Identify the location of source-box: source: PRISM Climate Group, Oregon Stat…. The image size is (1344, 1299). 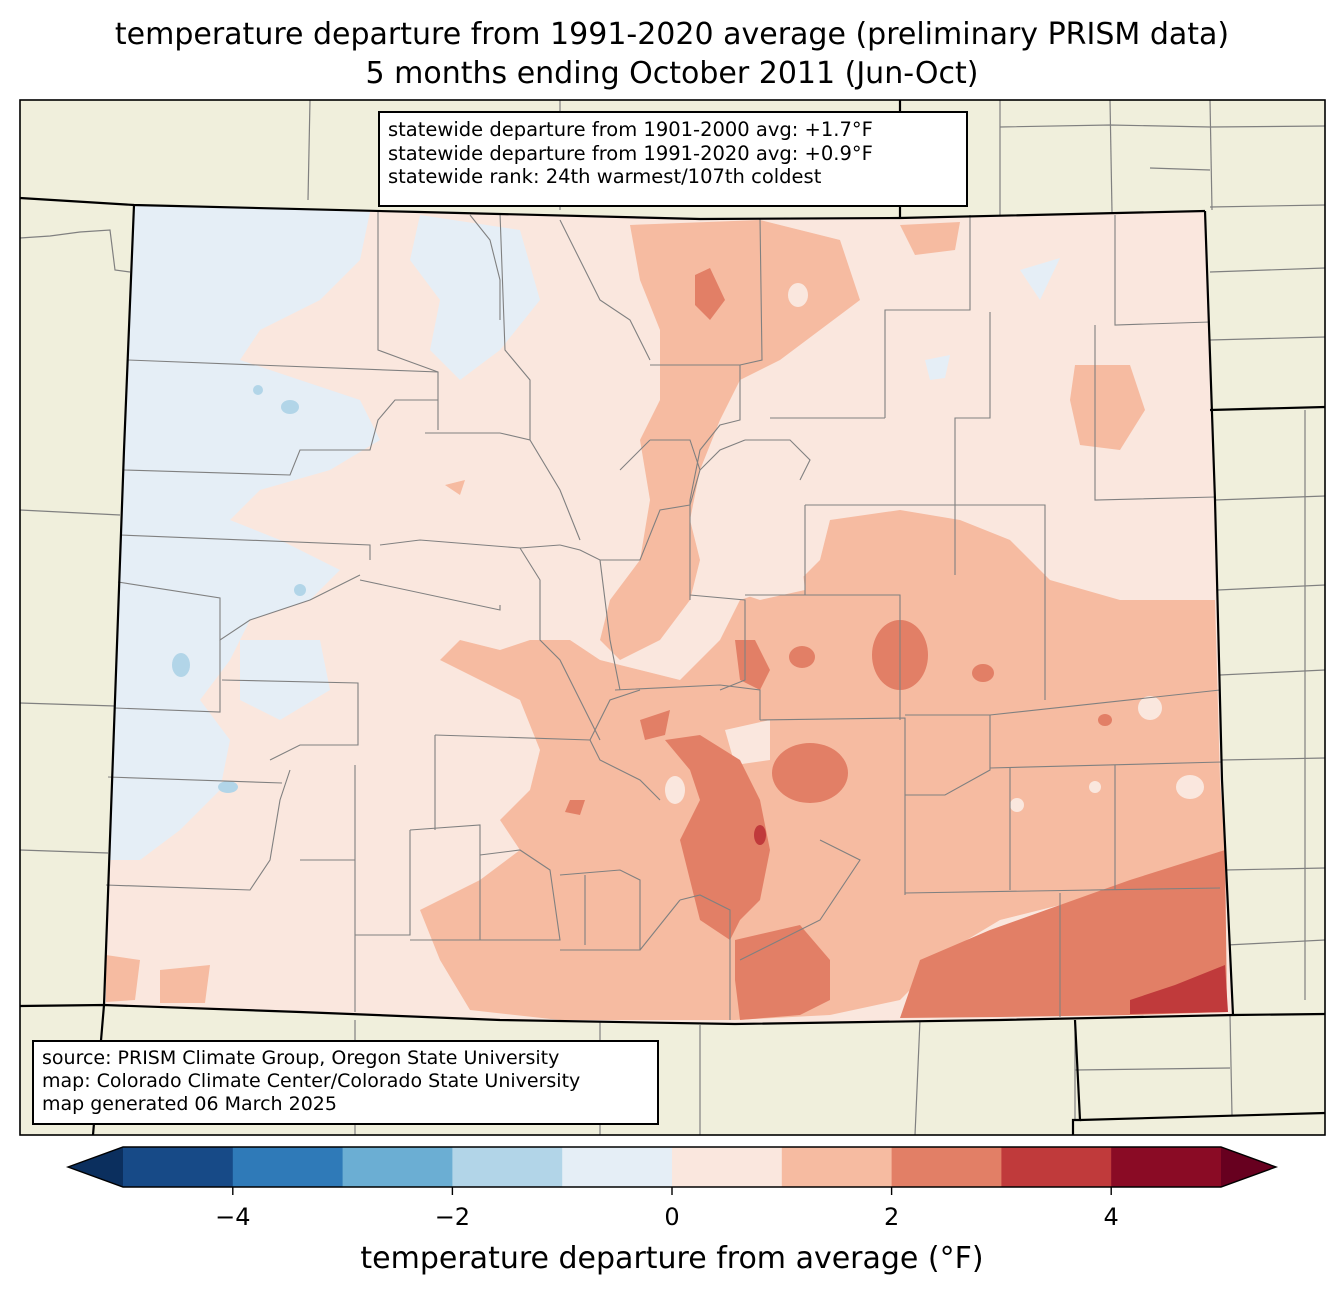
(345, 1082).